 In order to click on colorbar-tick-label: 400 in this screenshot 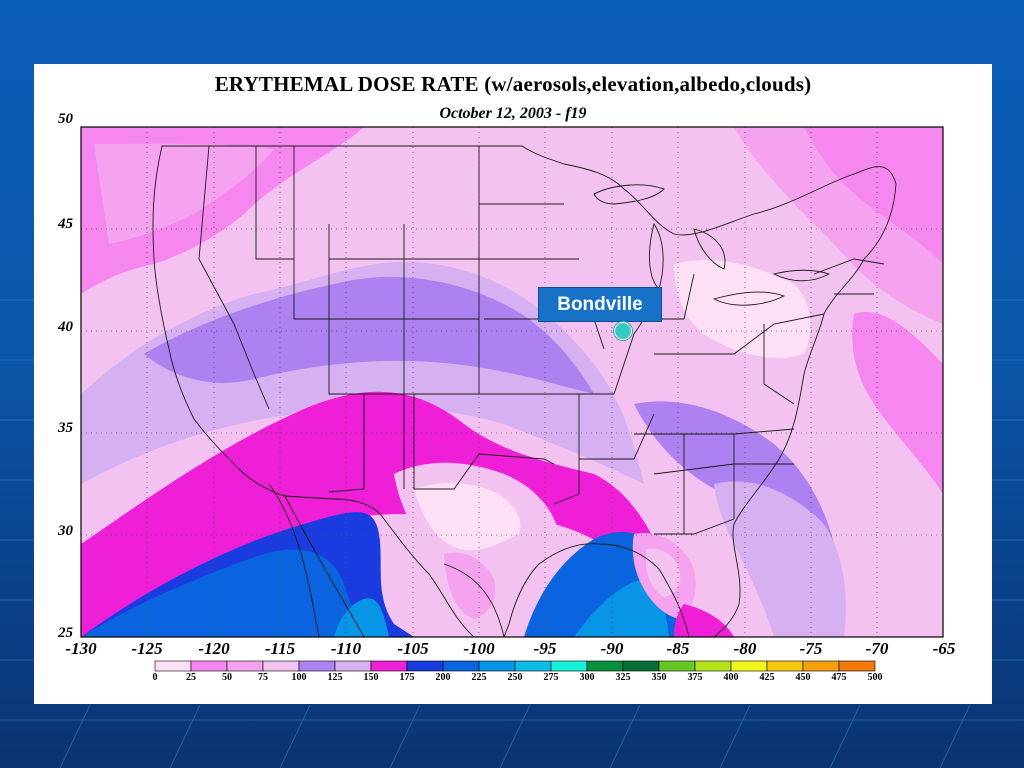, I will do `click(731, 677)`.